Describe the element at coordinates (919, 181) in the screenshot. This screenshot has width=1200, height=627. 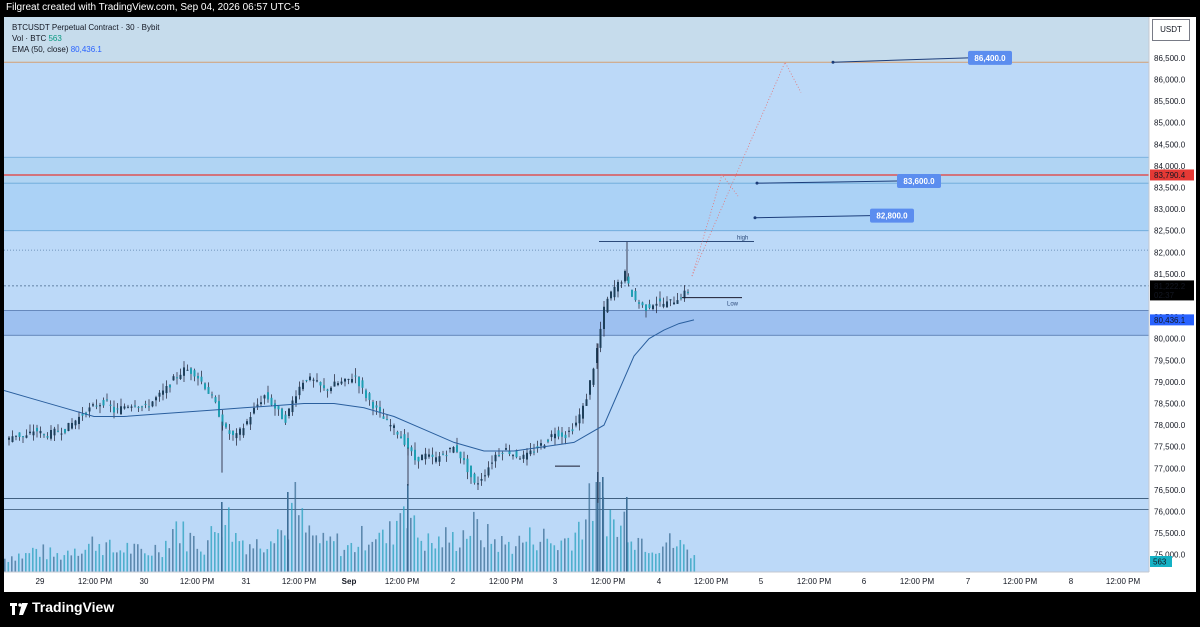
I see `target-tag: 83,600.0` at that location.